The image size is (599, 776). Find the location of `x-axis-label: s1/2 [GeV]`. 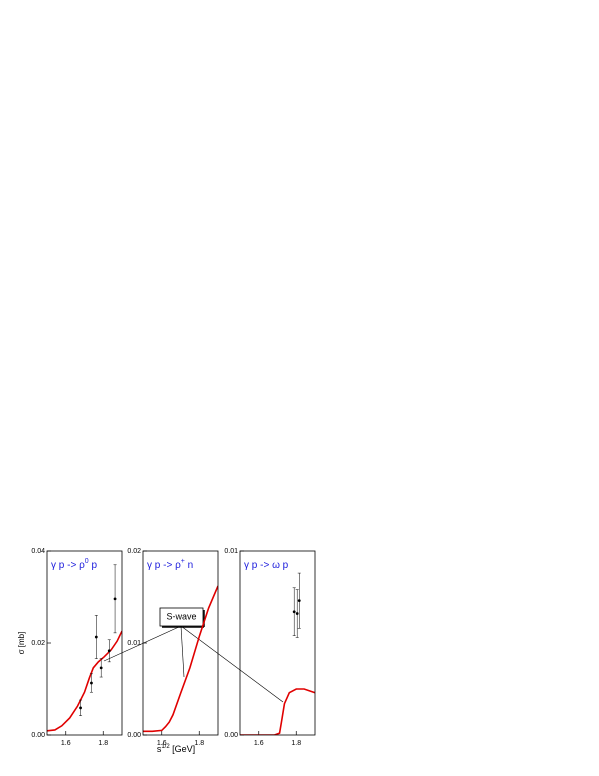

x-axis-label: s1/2 [GeV] is located at coordinates (176, 749).